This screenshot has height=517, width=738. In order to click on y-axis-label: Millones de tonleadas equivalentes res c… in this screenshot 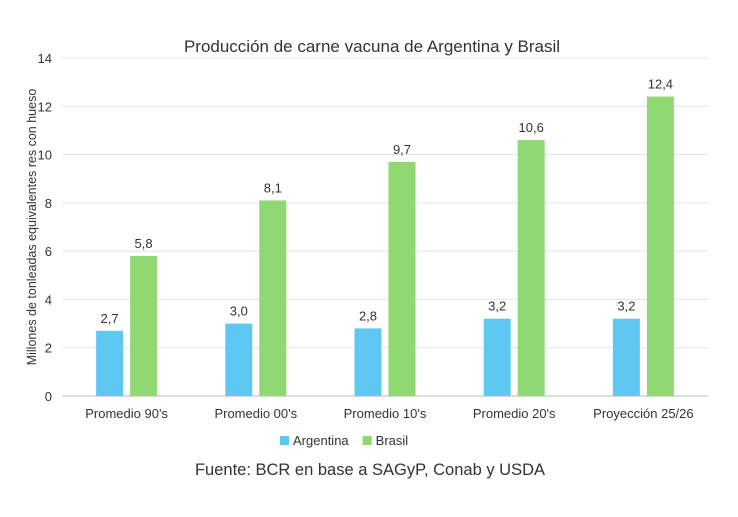, I will do `click(32, 227)`.